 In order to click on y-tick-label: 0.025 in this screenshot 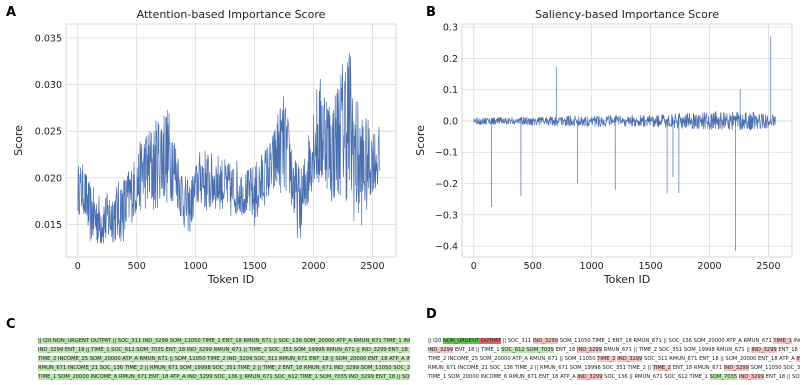, I will do `click(48, 132)`.